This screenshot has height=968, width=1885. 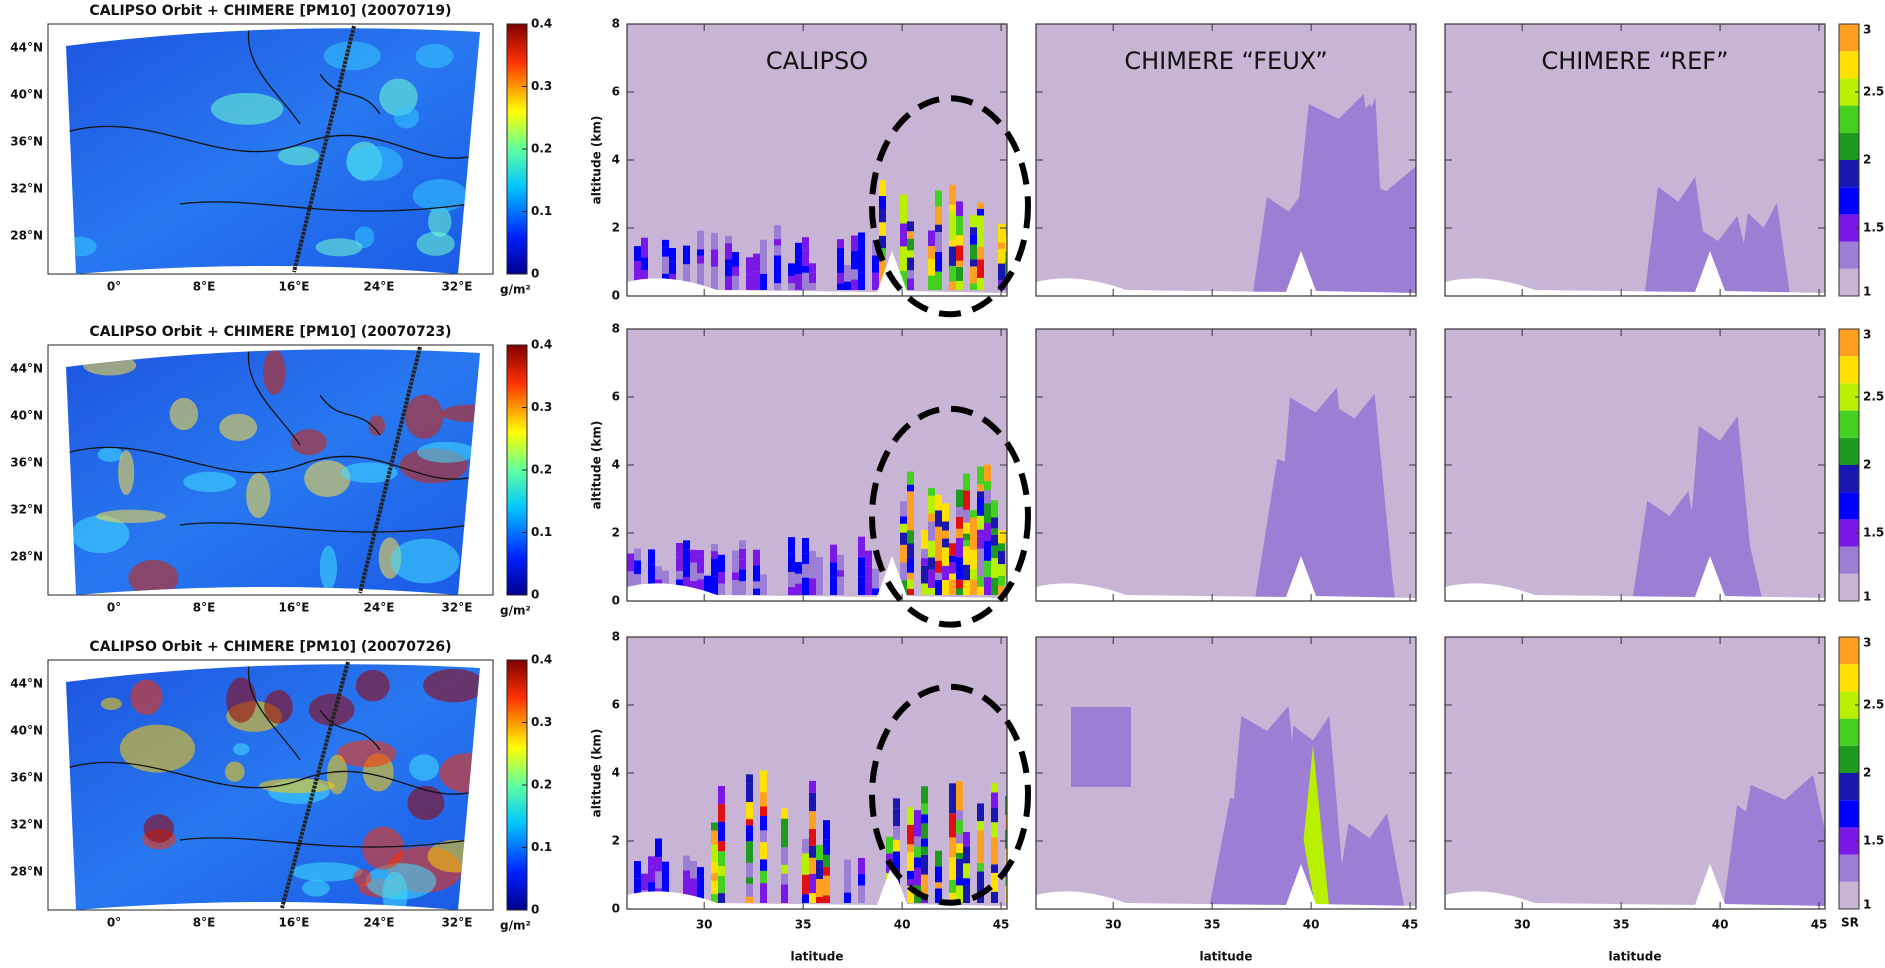 What do you see at coordinates (26, 142) in the screenshot?
I see `lat-label: 36°N` at bounding box center [26, 142].